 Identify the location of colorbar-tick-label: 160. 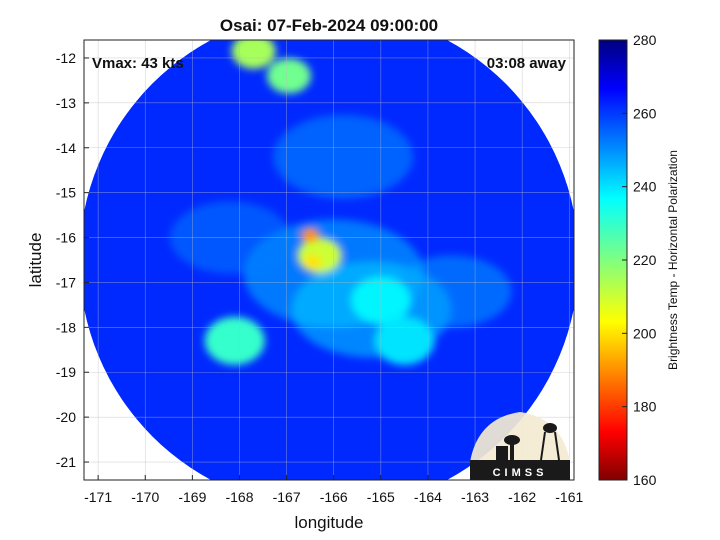
(645, 480).